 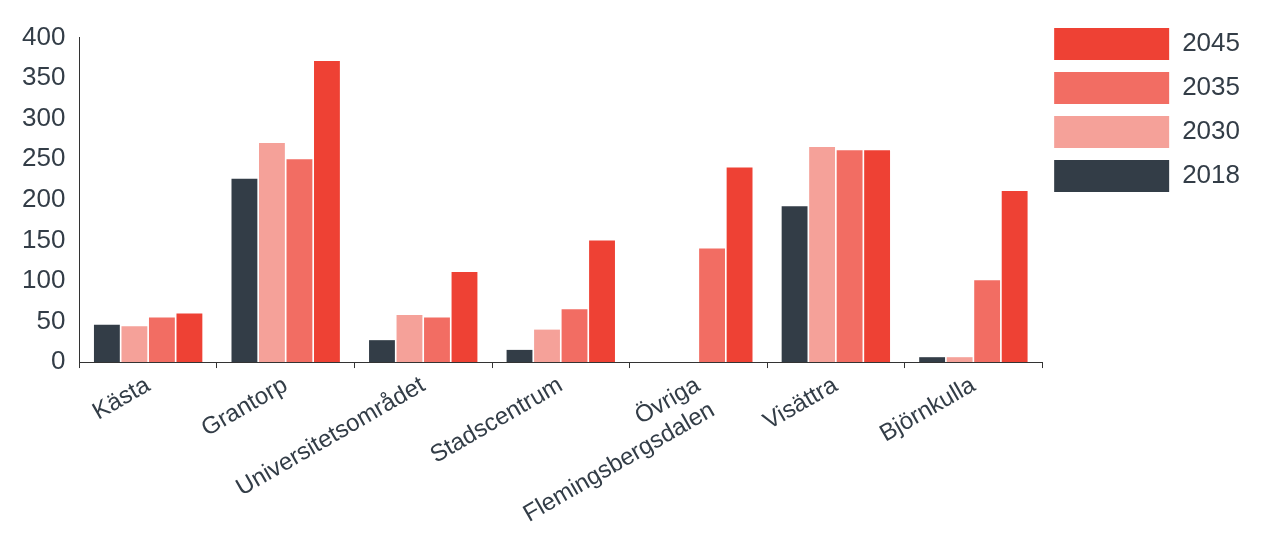 What do you see at coordinates (43, 157) in the screenshot?
I see `y-tick-label: 250` at bounding box center [43, 157].